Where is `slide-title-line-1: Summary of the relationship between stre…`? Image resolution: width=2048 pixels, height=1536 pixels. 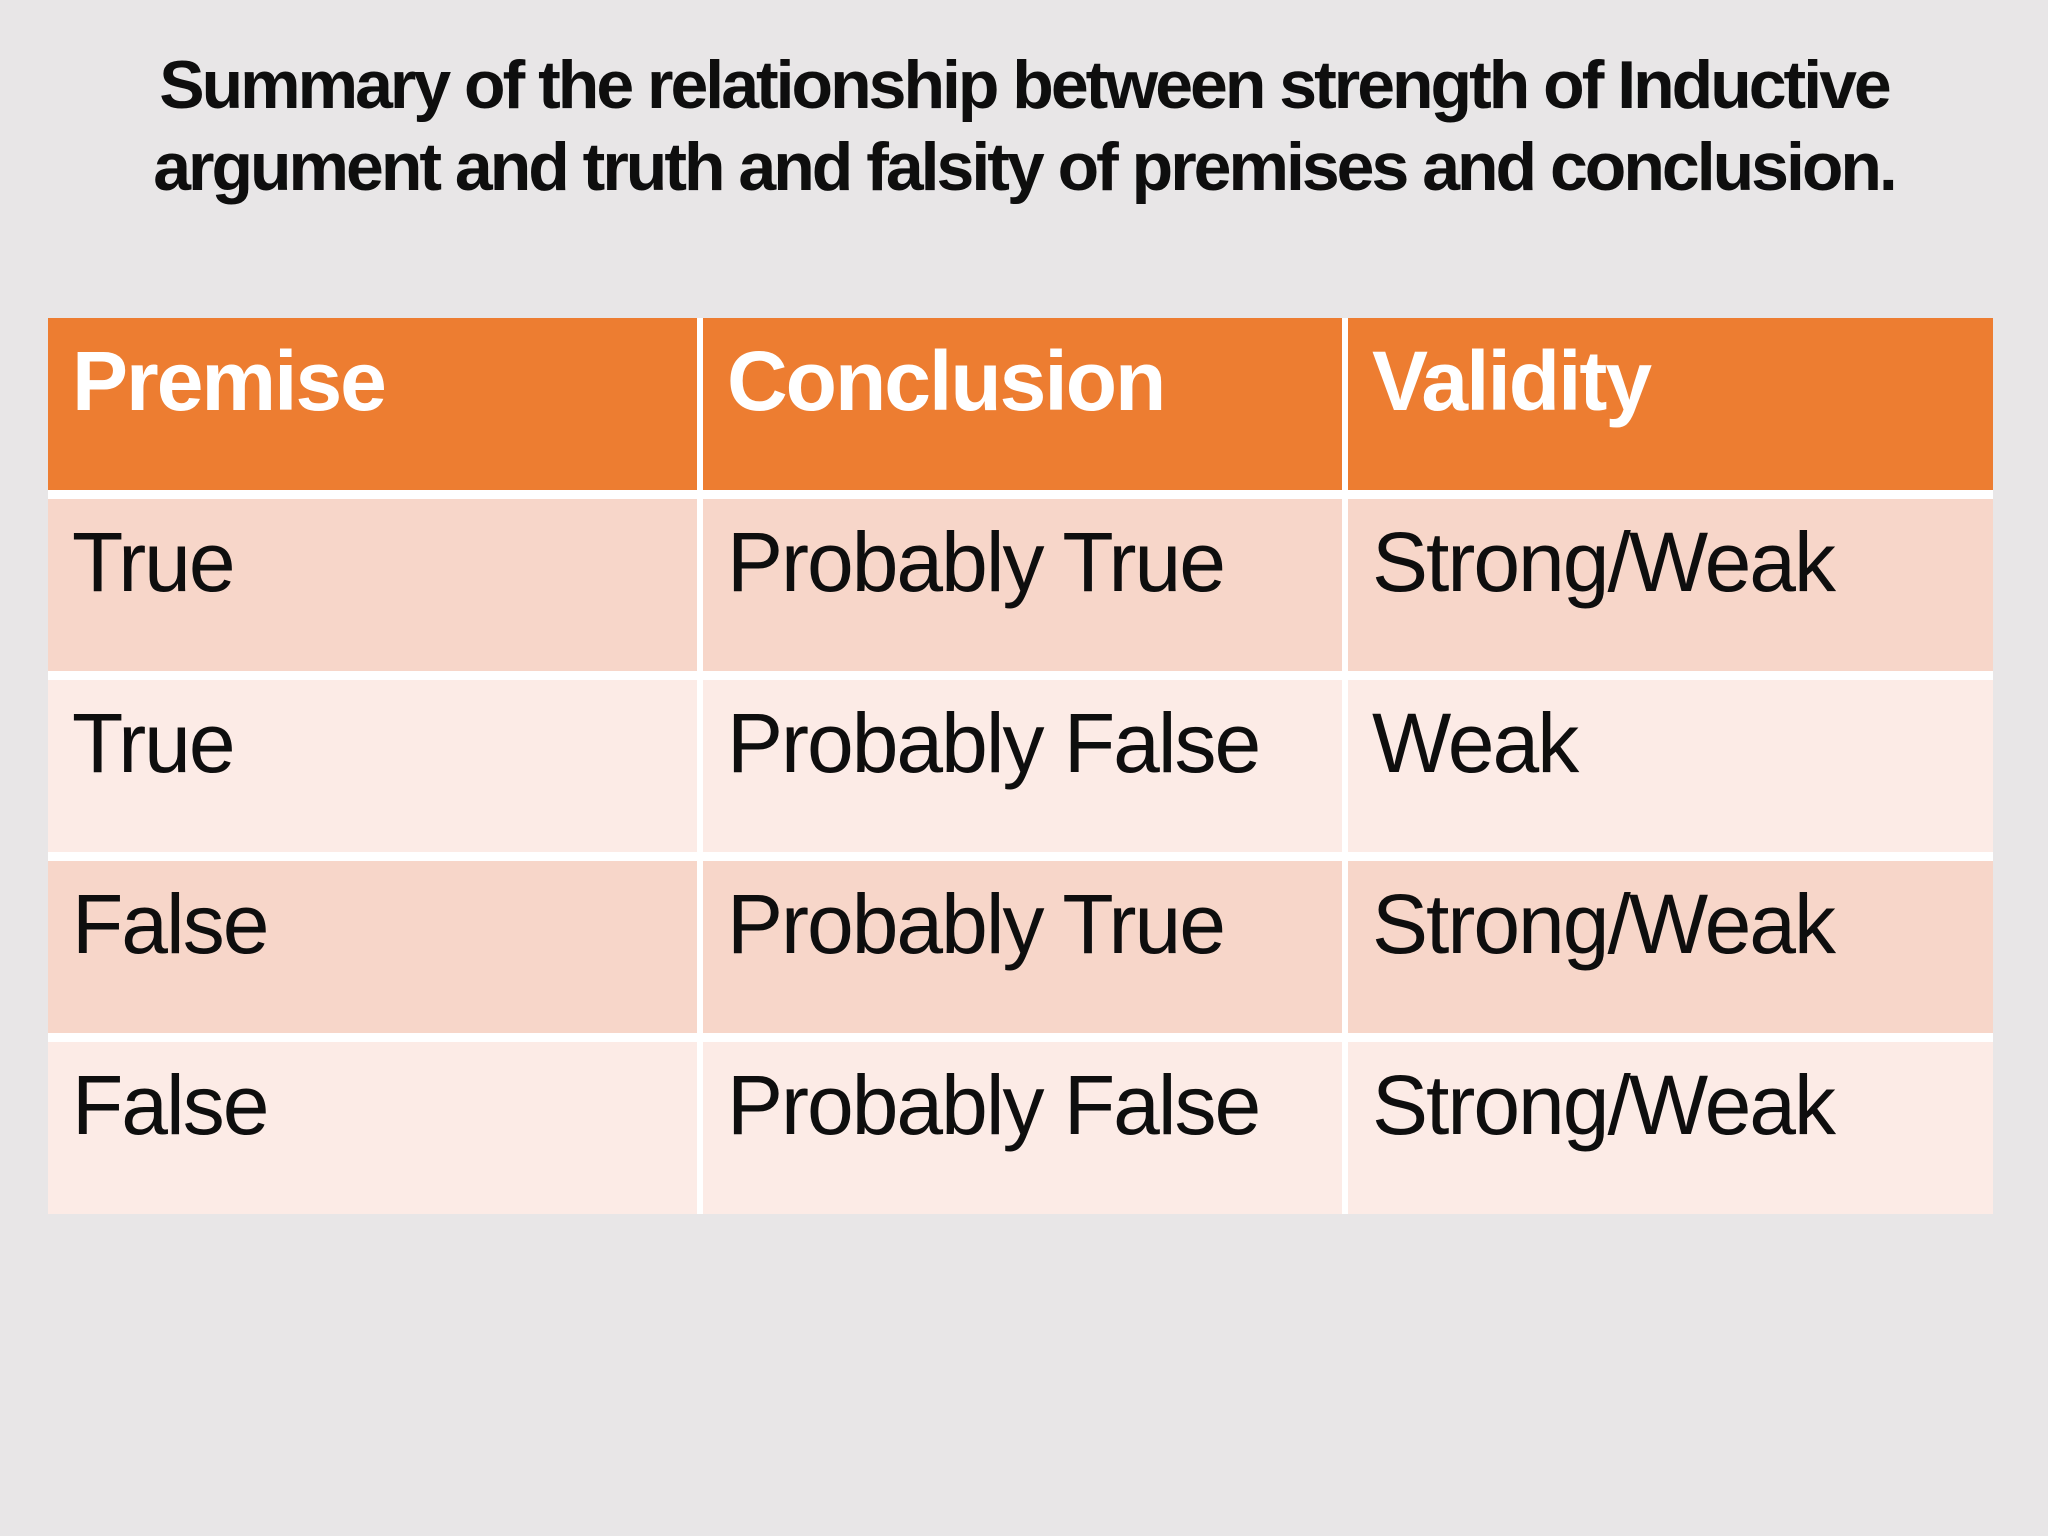
slide-title-line-1: Summary of the relationship between stre… is located at coordinates (1025, 85).